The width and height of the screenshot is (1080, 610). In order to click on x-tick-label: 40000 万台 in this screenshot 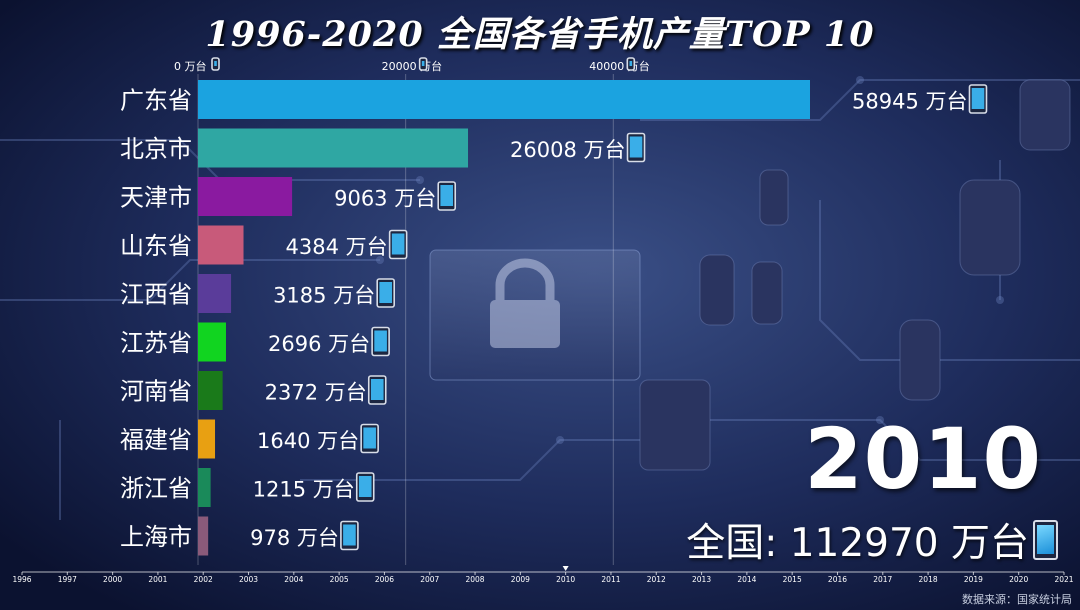, I will do `click(619, 66)`.